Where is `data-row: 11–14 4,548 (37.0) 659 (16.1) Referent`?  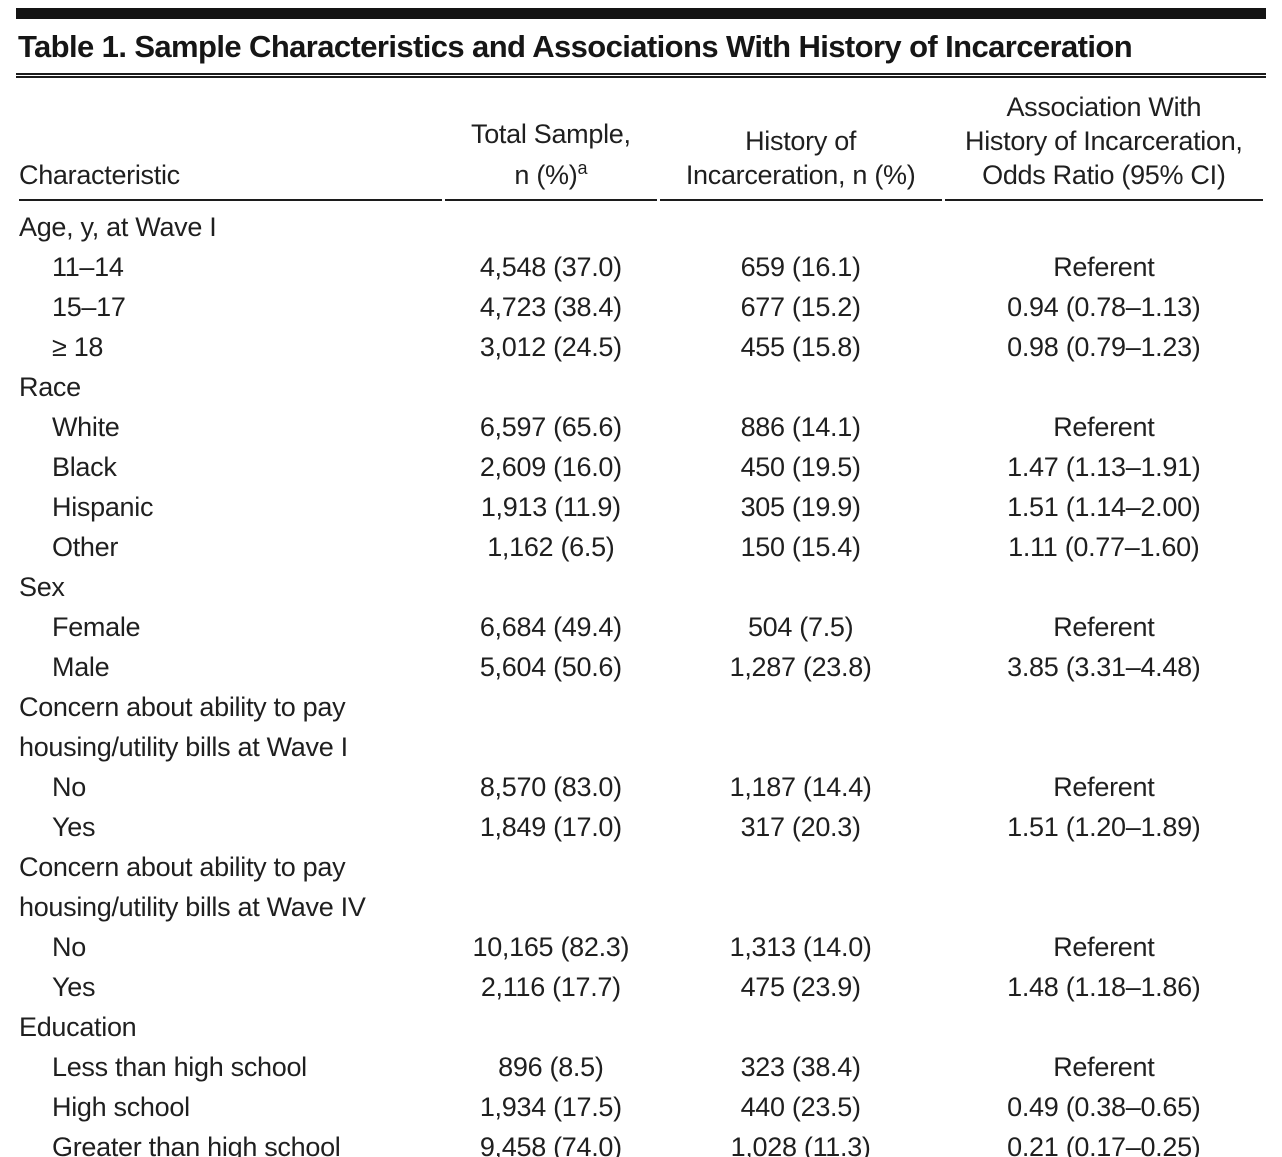
data-row: 11–14 4,548 (37.0) 659 (16.1) Referent is located at coordinates (641, 267).